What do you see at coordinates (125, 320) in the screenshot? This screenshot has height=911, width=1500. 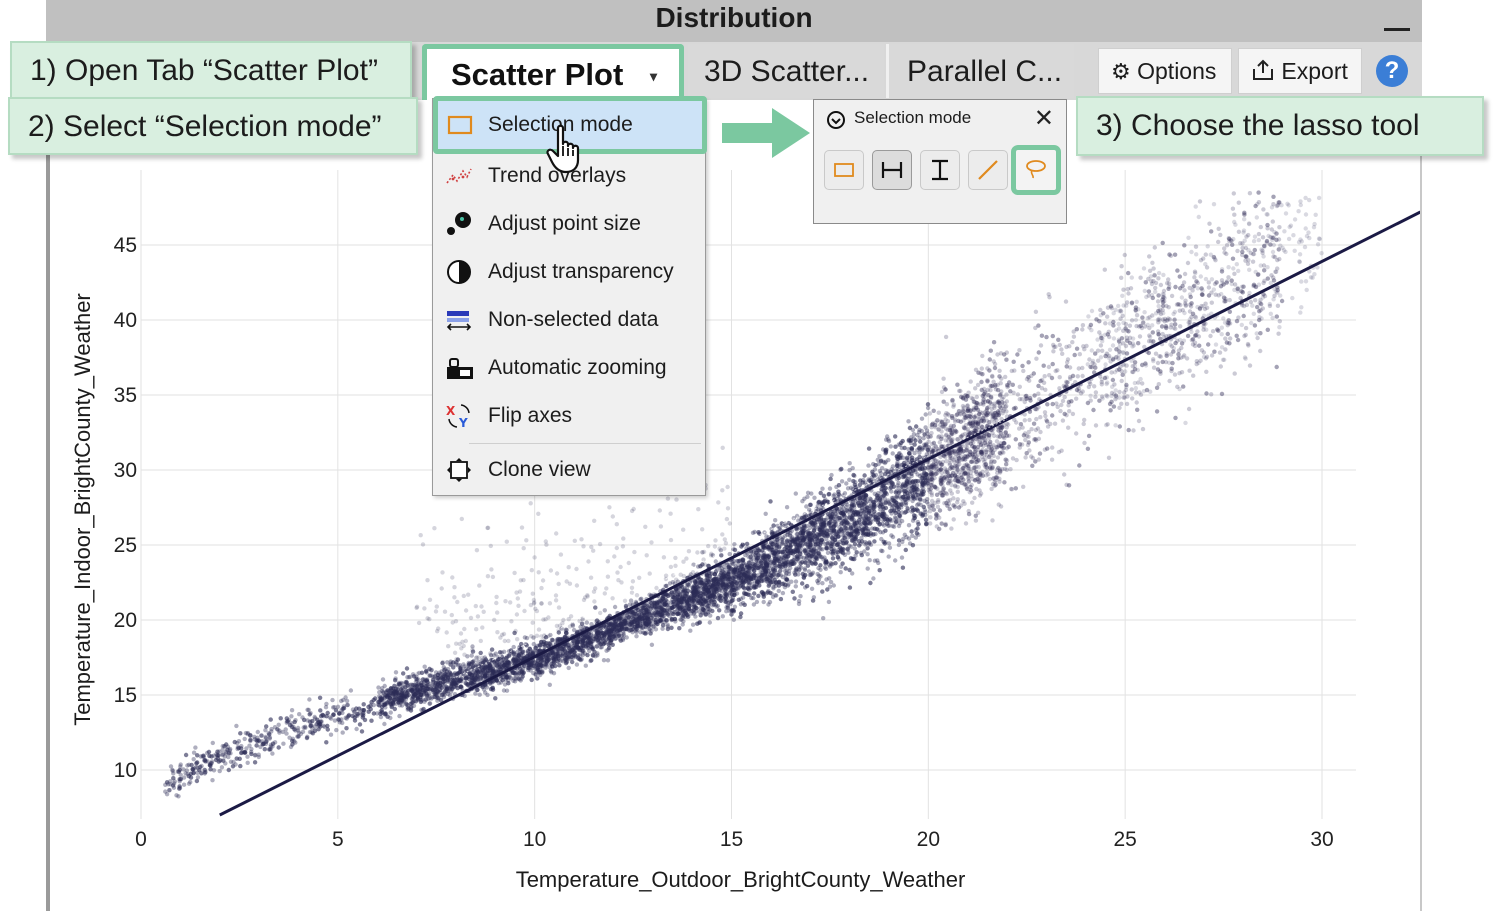 I see `y-tick-label: 40` at bounding box center [125, 320].